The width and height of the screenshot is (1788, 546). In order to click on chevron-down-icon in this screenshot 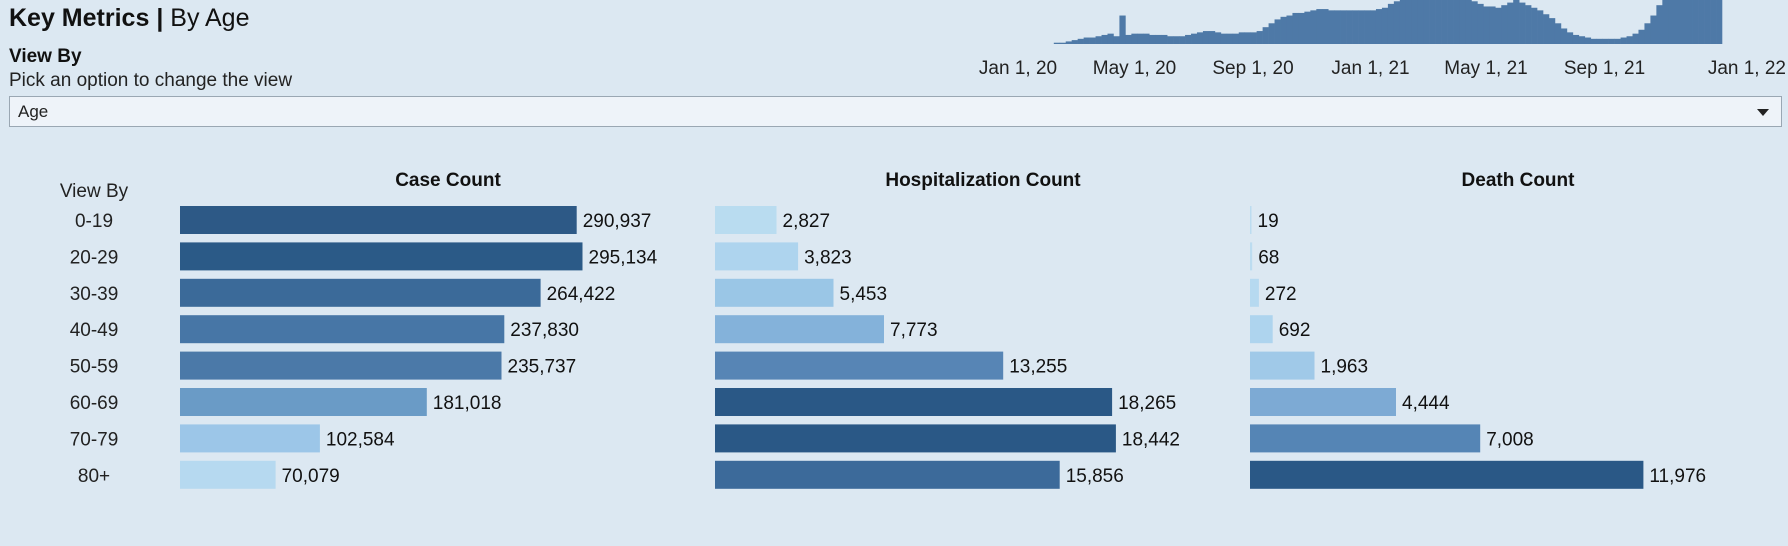, I will do `click(1763, 112)`.